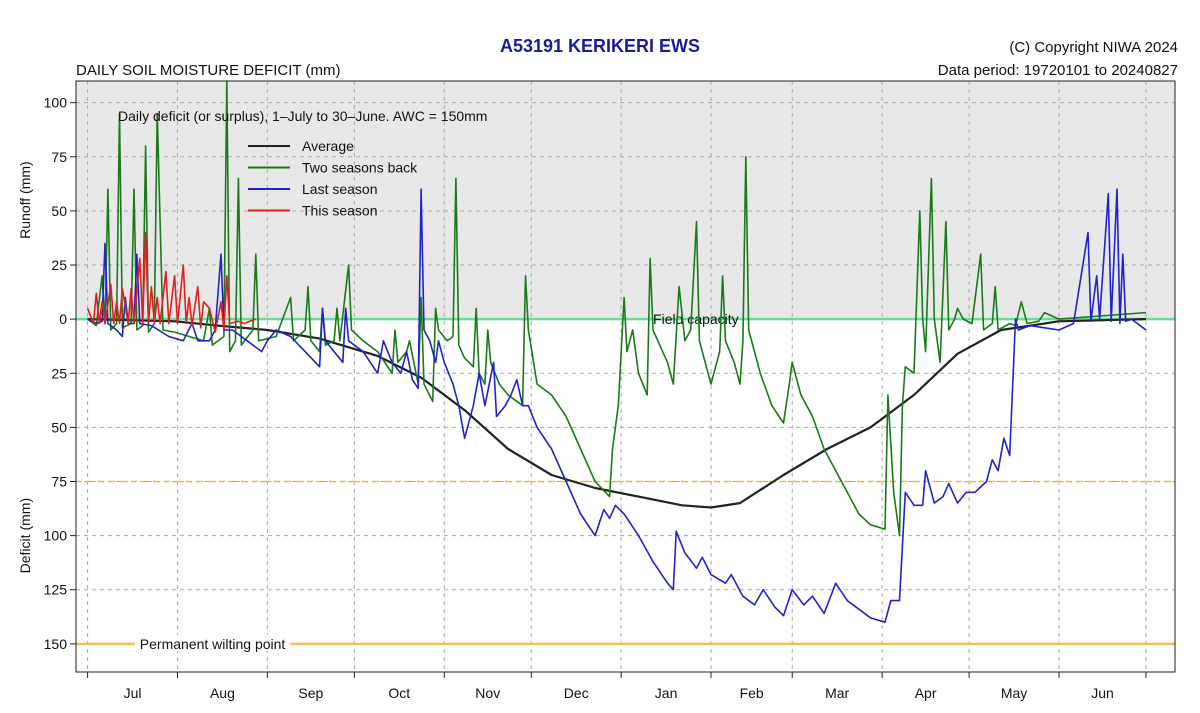 The width and height of the screenshot is (1200, 713). Describe the element at coordinates (222, 693) in the screenshot. I see `x-tick-label: Aug` at that location.